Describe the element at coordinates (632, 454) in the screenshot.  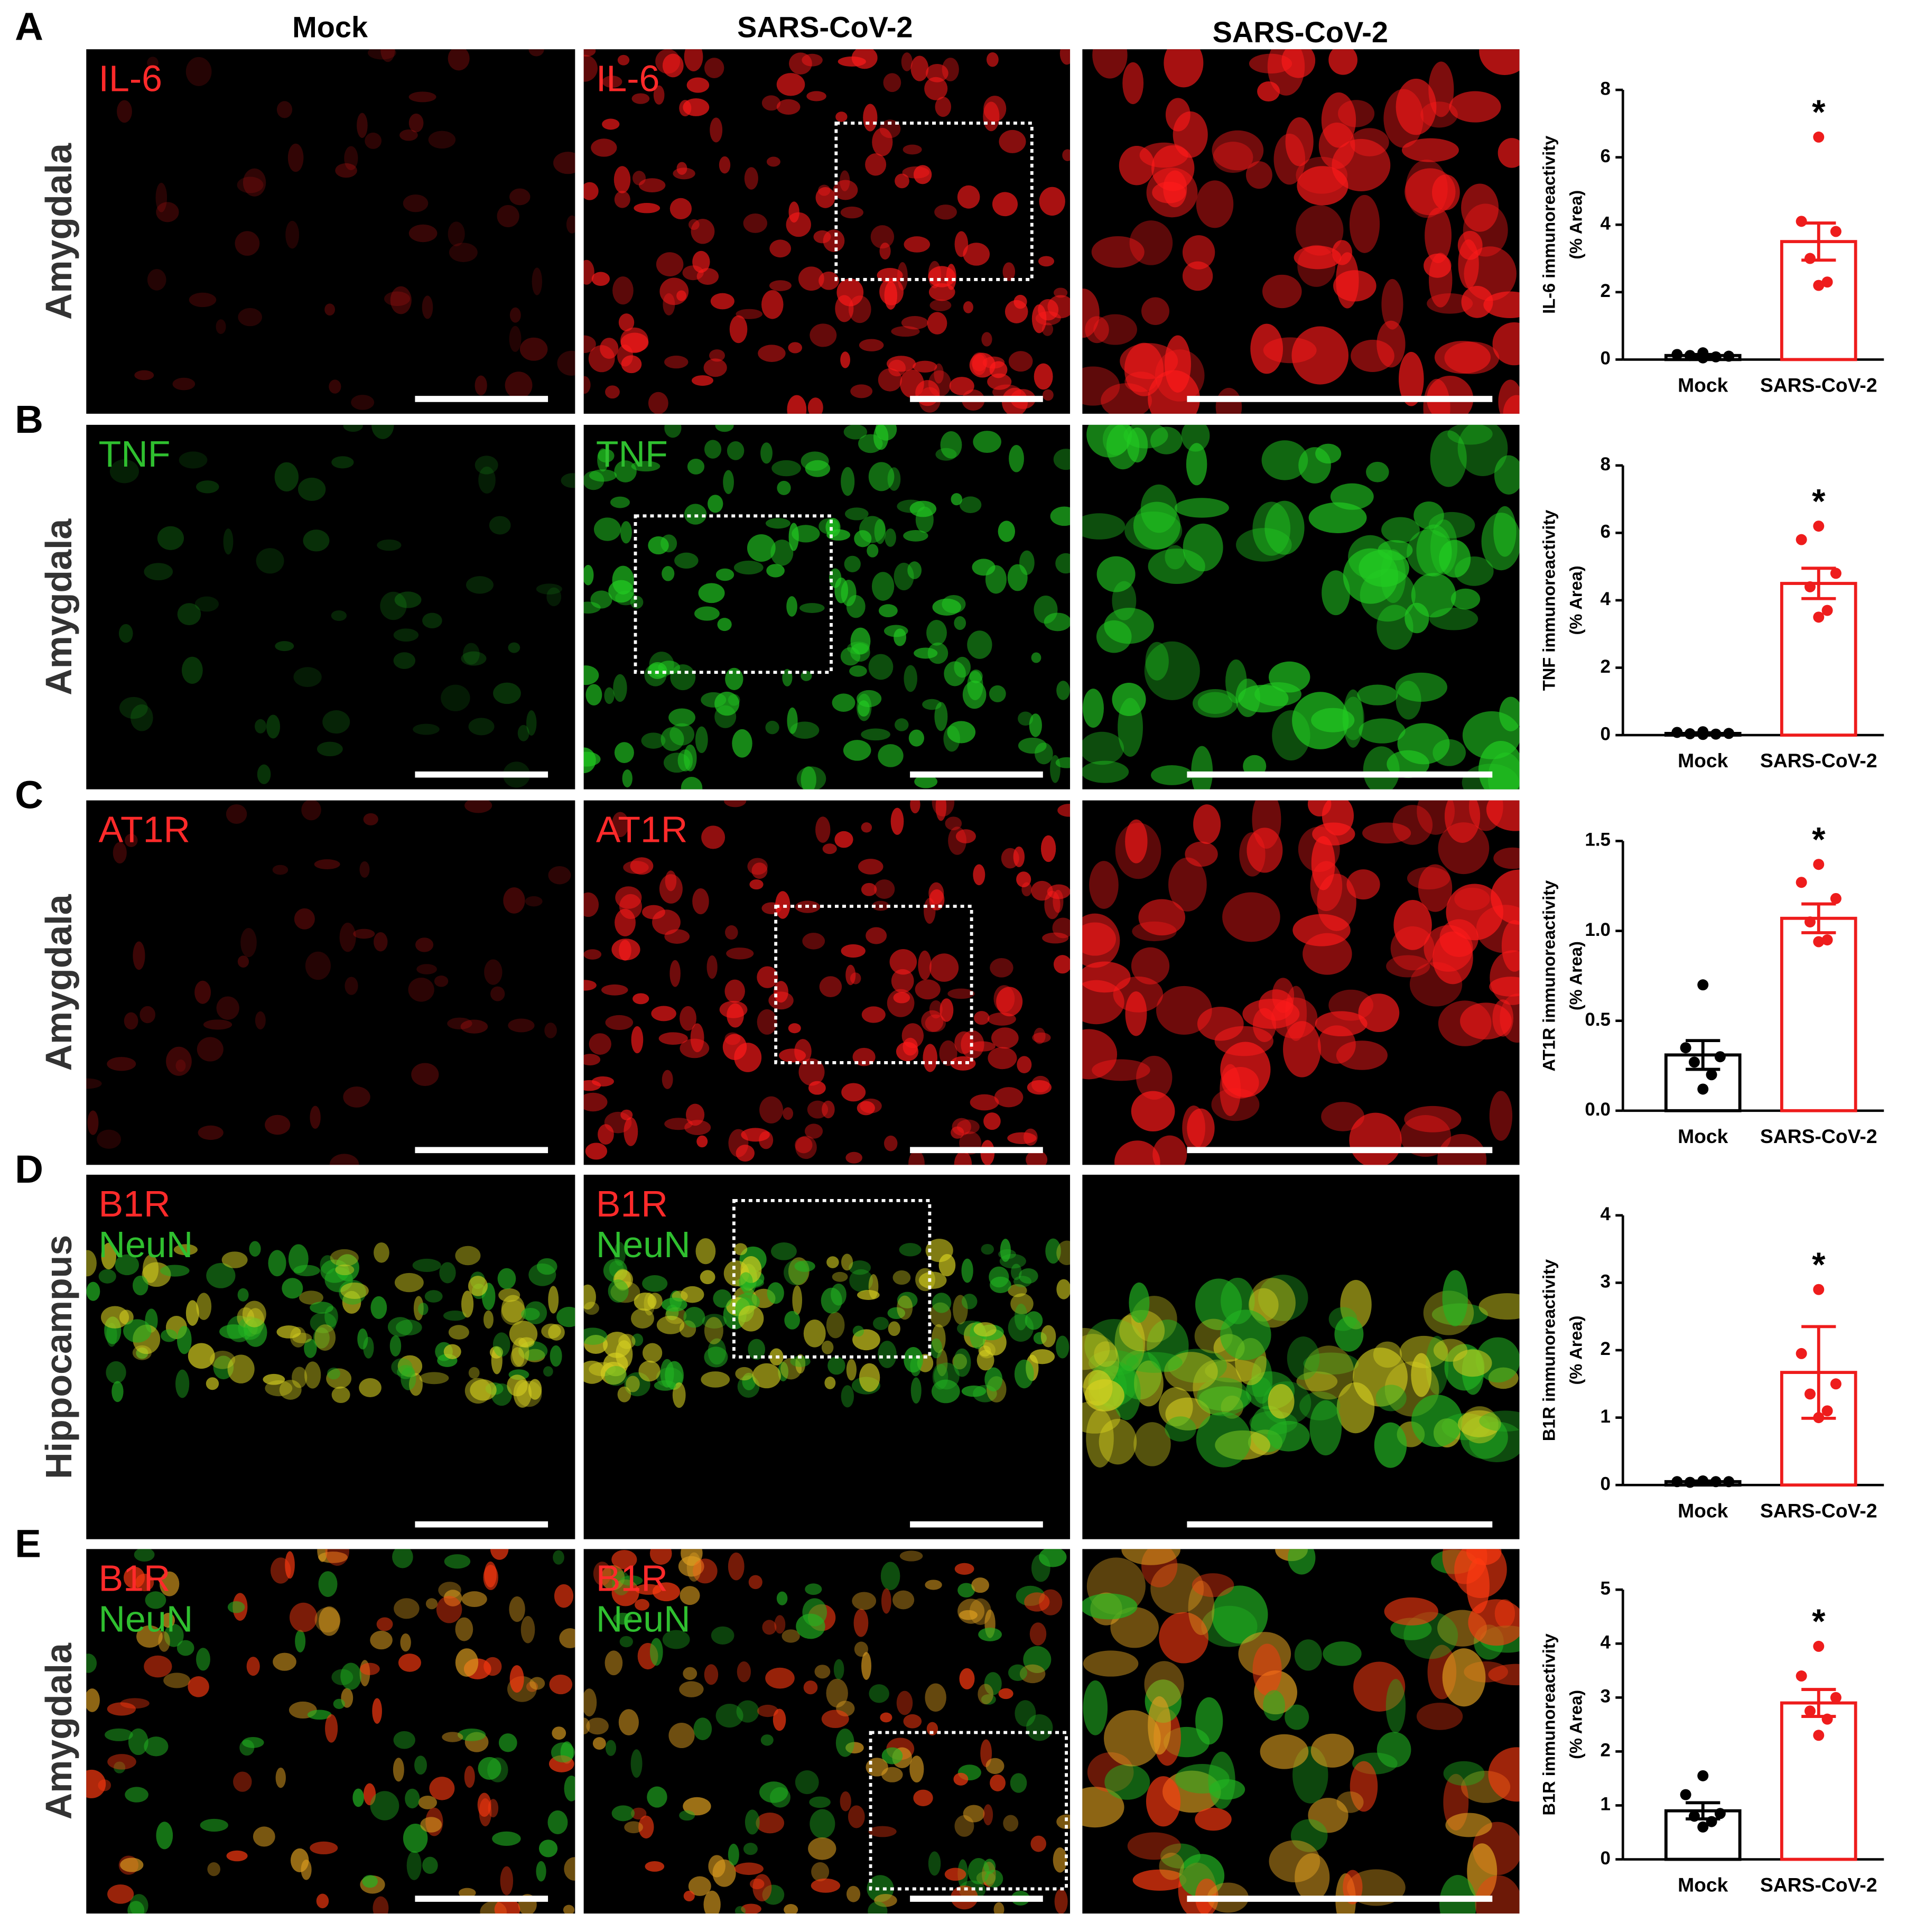
I see `stain-label: TNF` at that location.